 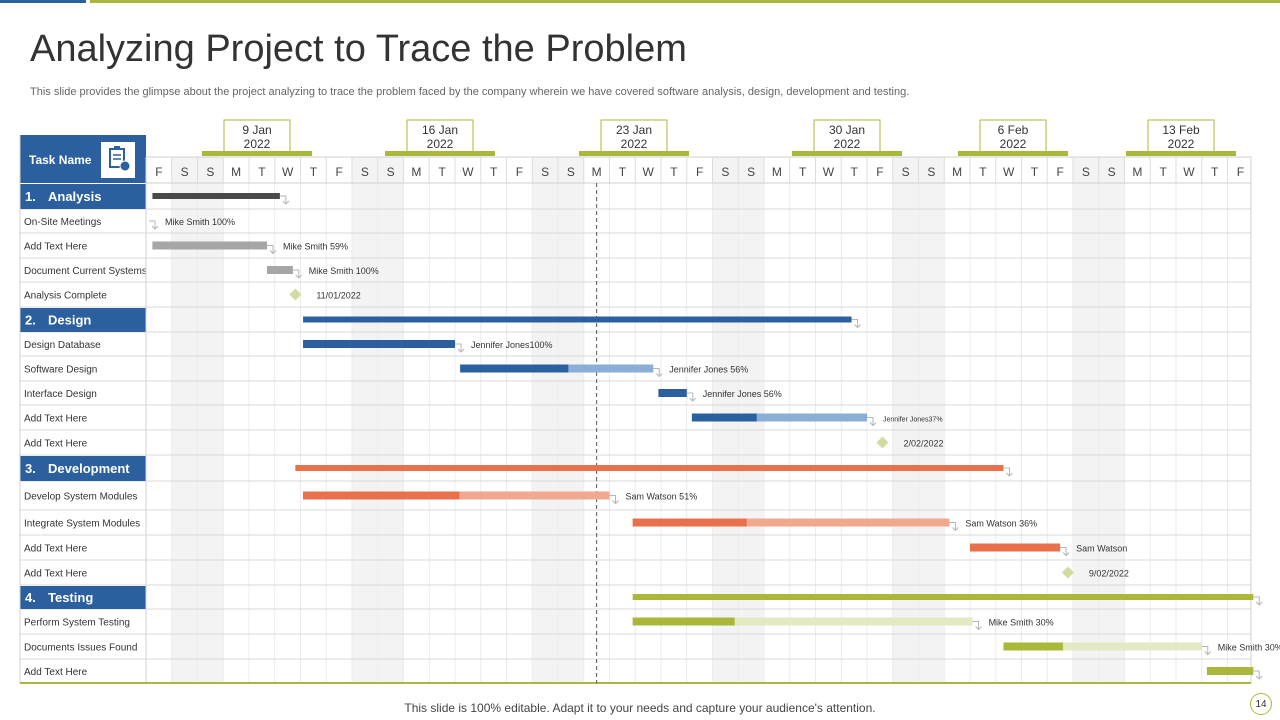 What do you see at coordinates (1001, 524) in the screenshot?
I see `task-note: Sam Watson 36%` at bounding box center [1001, 524].